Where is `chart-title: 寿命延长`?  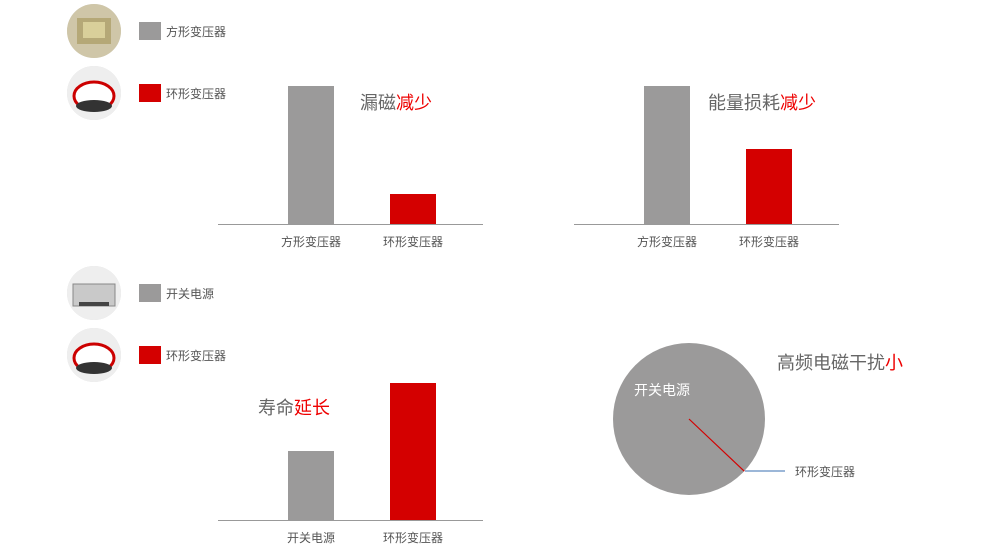 chart-title: 寿命延长 is located at coordinates (294, 407).